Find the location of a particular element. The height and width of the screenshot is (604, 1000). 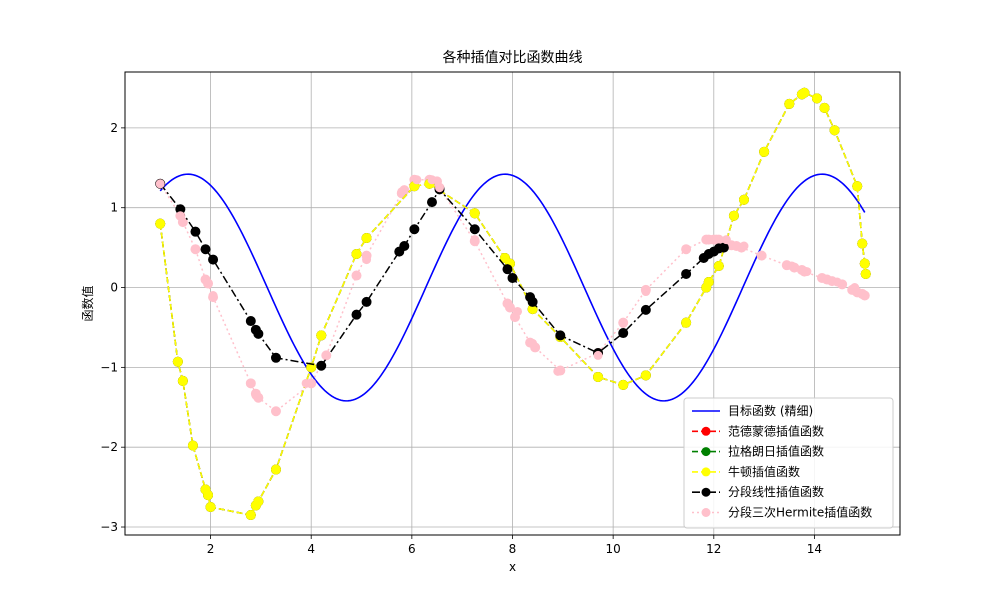

legend-box is located at coordinates (788, 463).